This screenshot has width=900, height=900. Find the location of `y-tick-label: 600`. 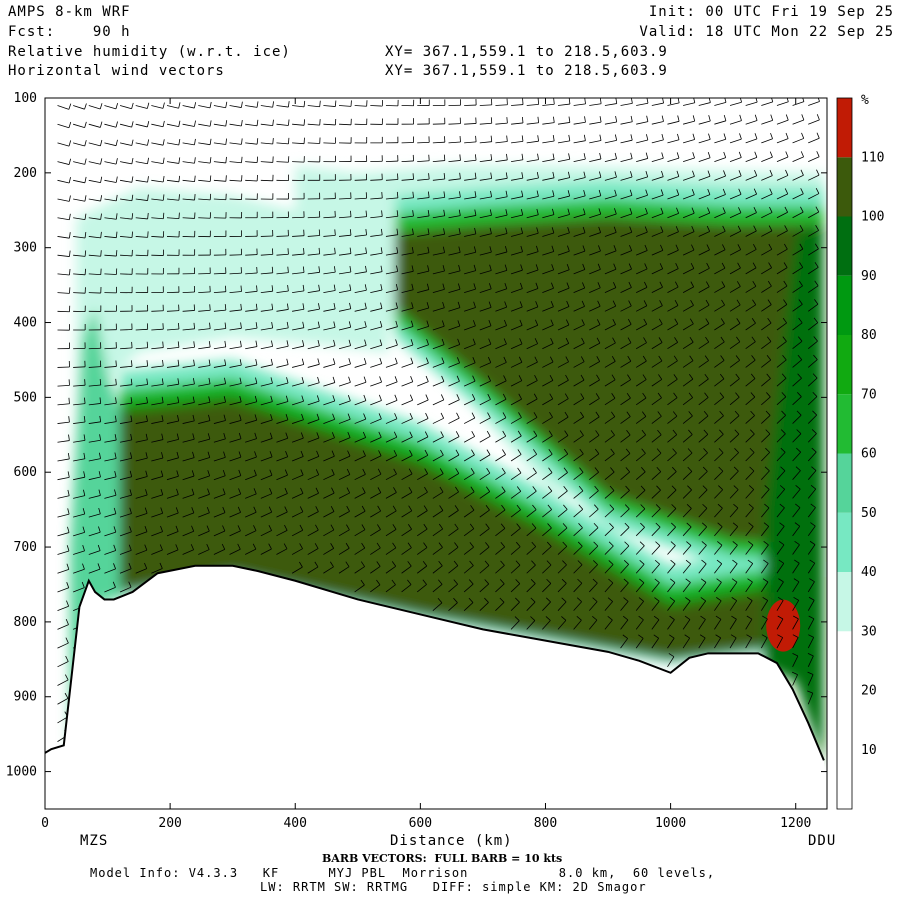

y-tick-label: 600 is located at coordinates (25, 472).